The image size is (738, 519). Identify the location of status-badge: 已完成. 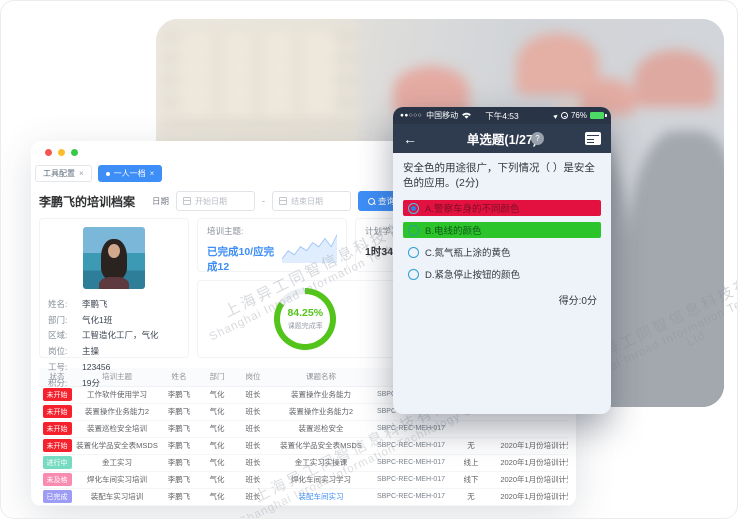
(57, 496).